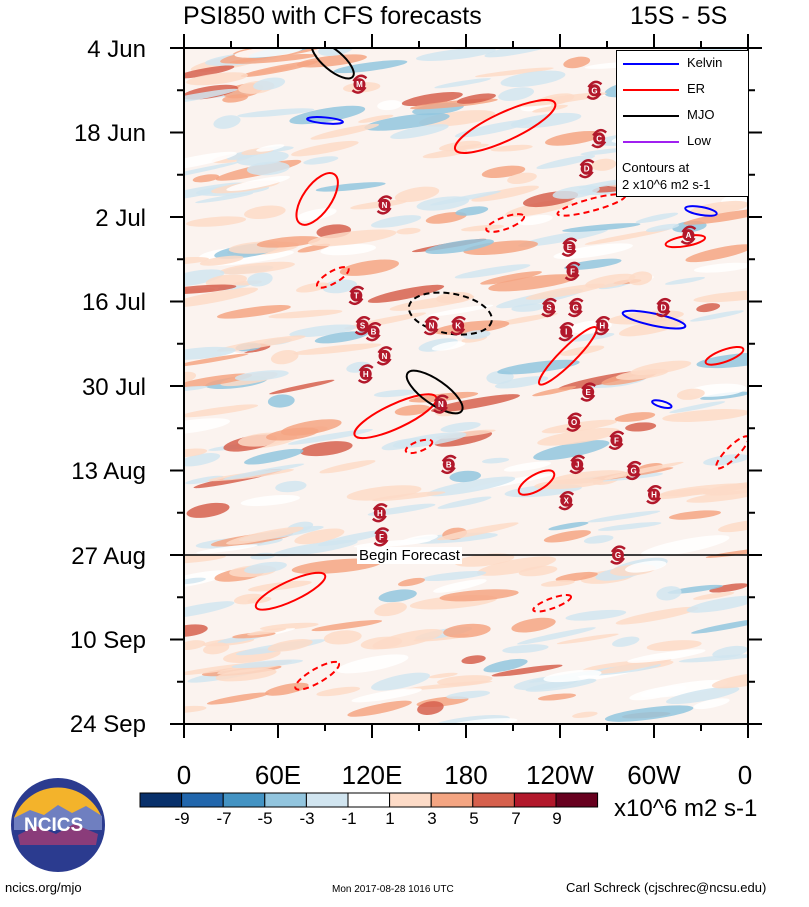 This screenshot has width=809, height=907. I want to click on storm-marker-letter: O, so click(574, 422).